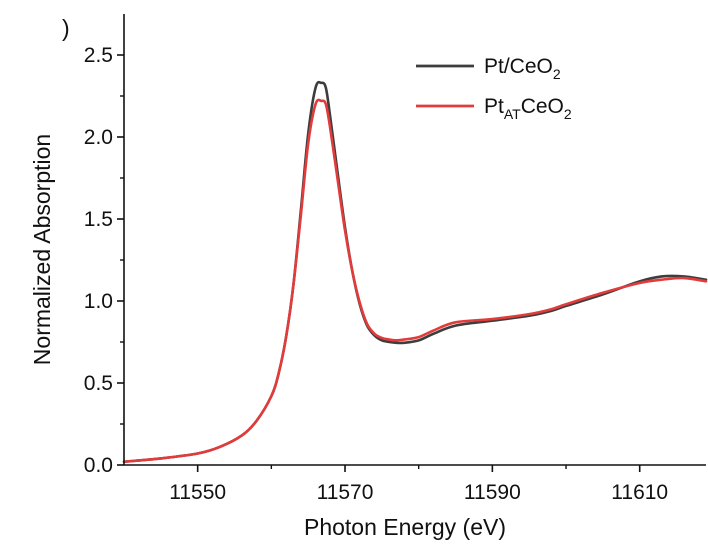  Describe the element at coordinates (405, 527) in the screenshot. I see `x-axis-title: Photon Energy (eV)` at that location.